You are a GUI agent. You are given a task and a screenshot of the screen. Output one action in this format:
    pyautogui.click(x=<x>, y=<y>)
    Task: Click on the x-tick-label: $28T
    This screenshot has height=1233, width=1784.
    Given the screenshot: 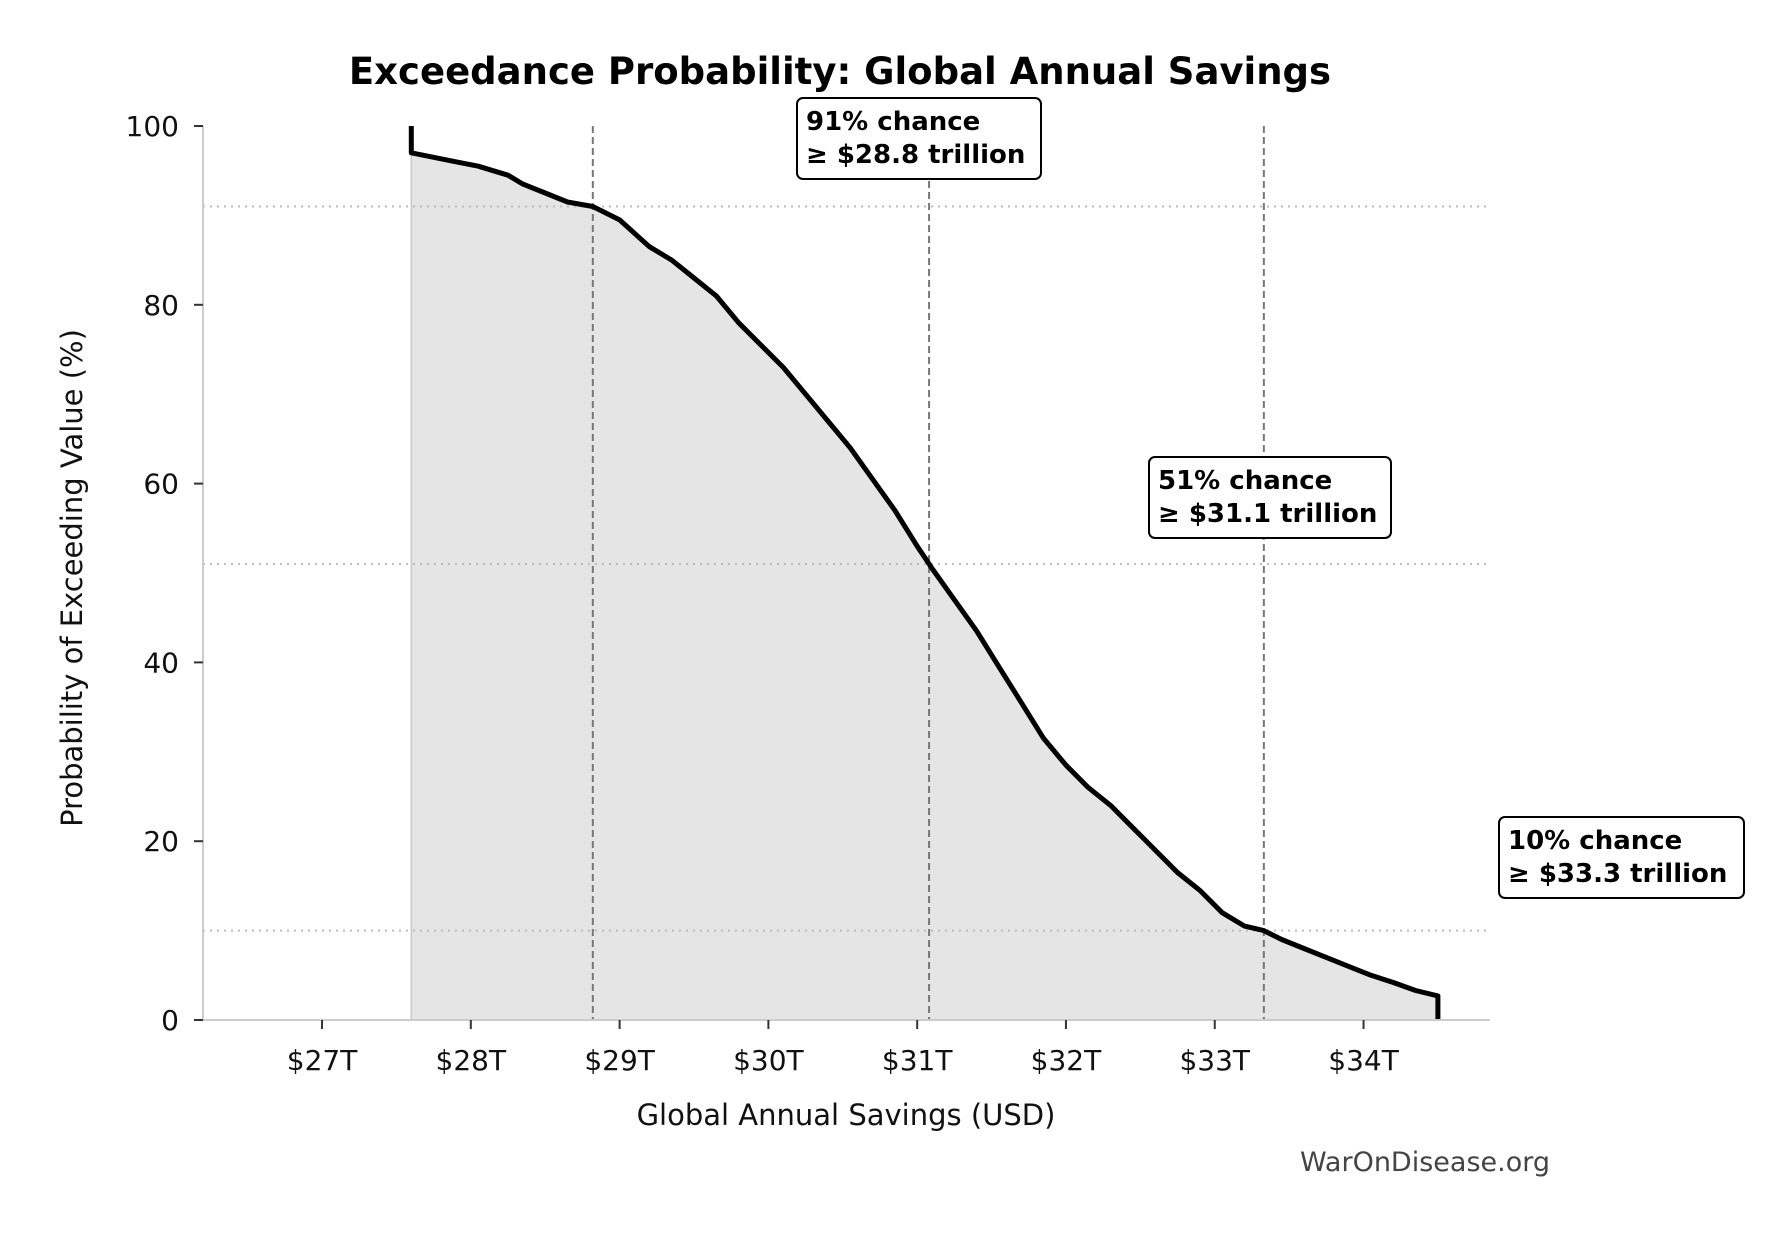 What is the action you would take?
    pyautogui.click(x=471, y=1060)
    